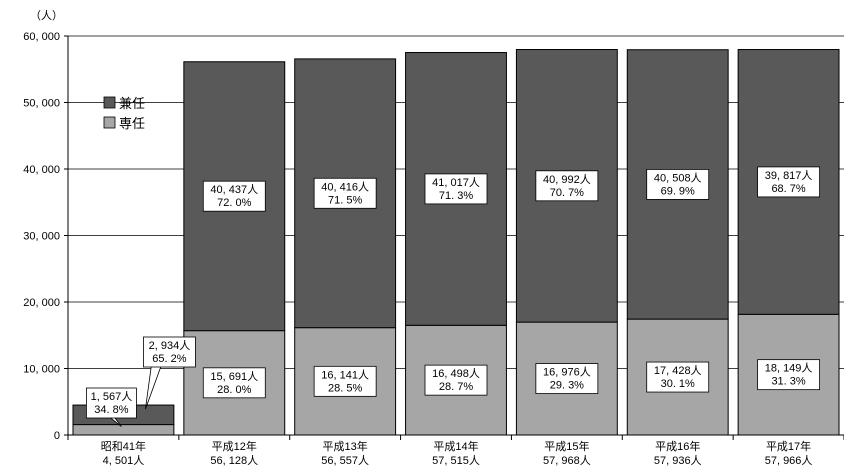 This screenshot has width=844, height=470. What do you see at coordinates (41, 237) in the screenshot?
I see `y-tick-label: 30, 000` at bounding box center [41, 237].